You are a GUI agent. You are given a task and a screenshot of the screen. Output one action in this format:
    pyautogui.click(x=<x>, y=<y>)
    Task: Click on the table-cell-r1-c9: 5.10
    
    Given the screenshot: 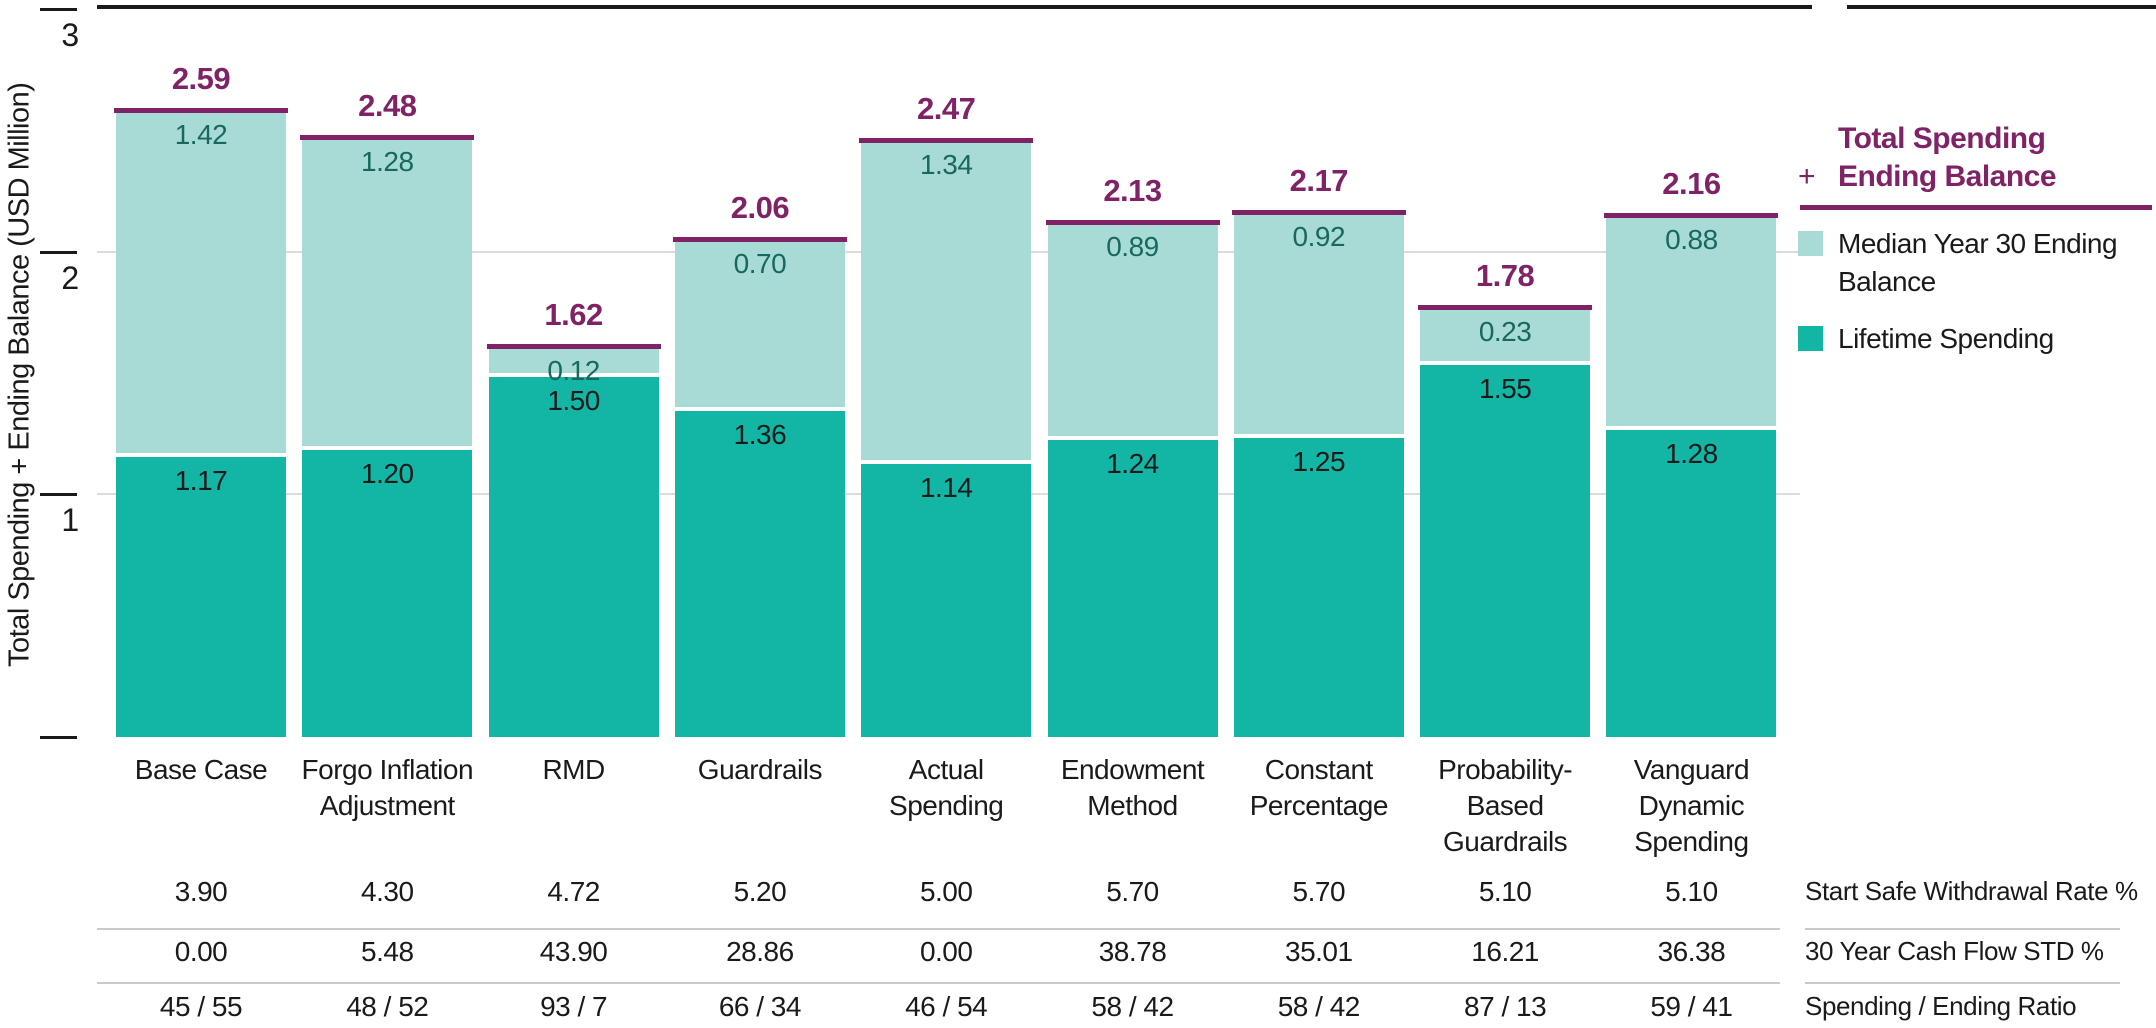 What is the action you would take?
    pyautogui.click(x=1691, y=891)
    